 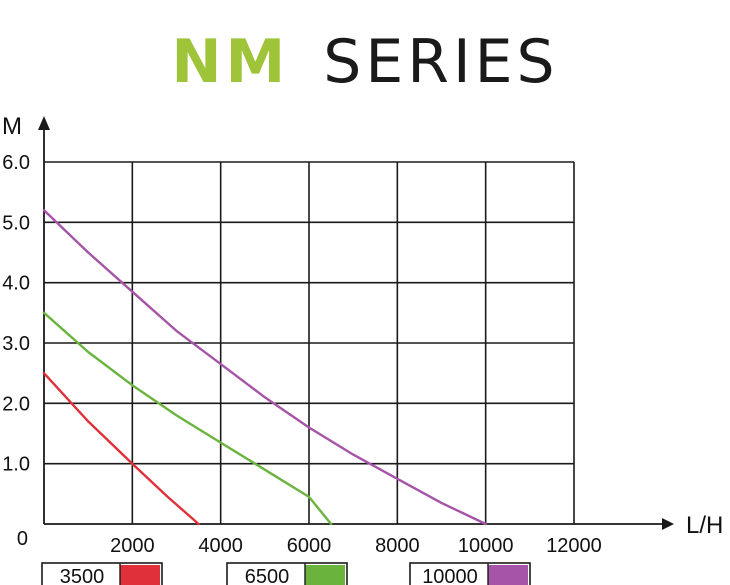 What do you see at coordinates (450, 575) in the screenshot?
I see `legend-label: 10000` at bounding box center [450, 575].